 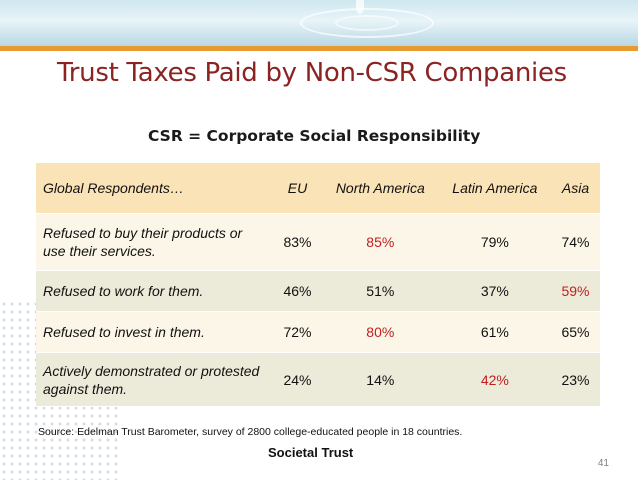 What do you see at coordinates (575, 188) in the screenshot?
I see `header-asia: Asia` at bounding box center [575, 188].